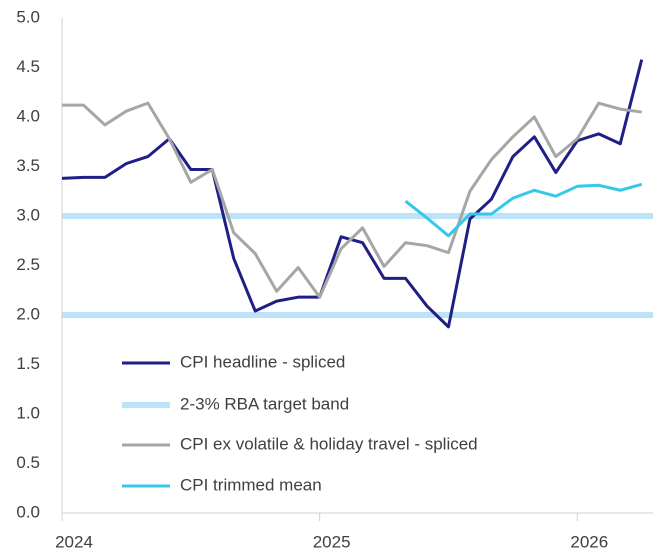 This screenshot has height=559, width=653. I want to click on y-tick-label: 3.5, so click(28, 165).